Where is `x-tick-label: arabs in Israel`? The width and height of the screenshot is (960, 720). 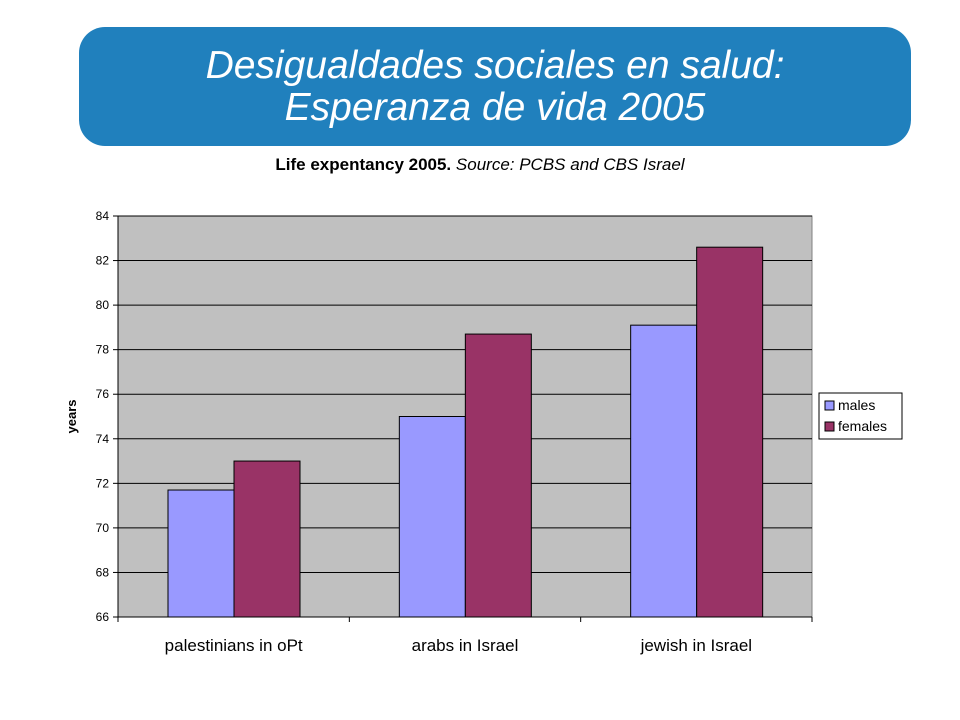 x-tick-label: arabs in Israel is located at coordinates (465, 645).